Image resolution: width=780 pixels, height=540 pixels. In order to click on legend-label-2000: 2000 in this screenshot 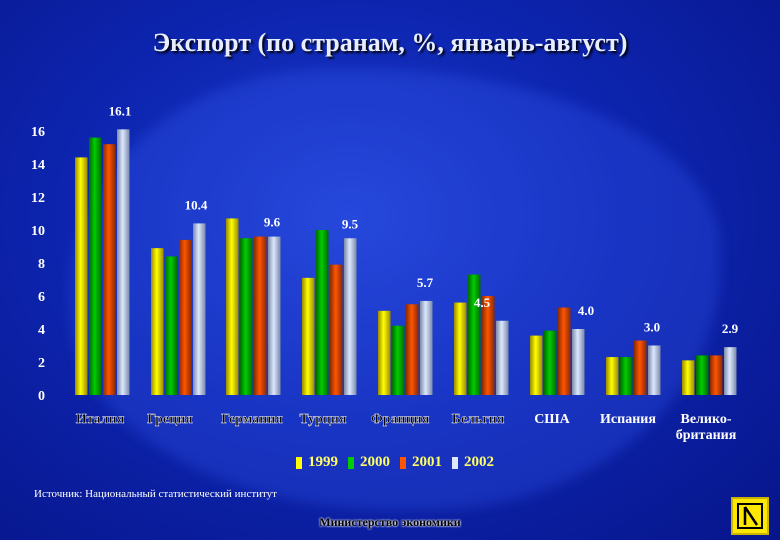, I will do `click(375, 462)`.